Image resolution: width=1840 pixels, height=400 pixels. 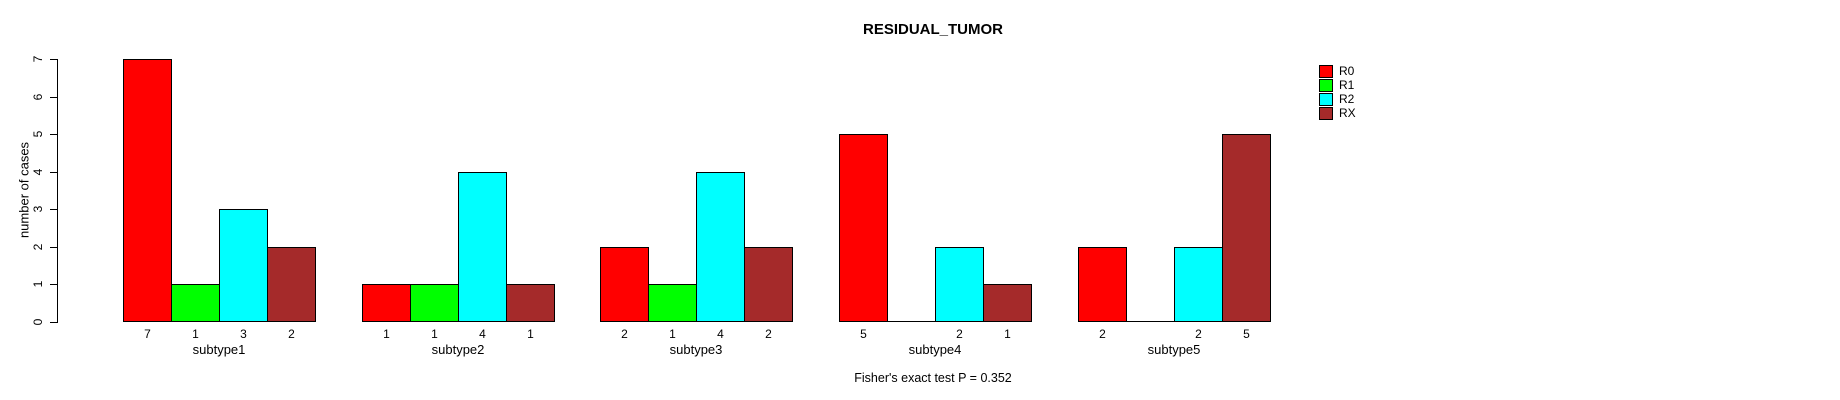 What do you see at coordinates (38, 247) in the screenshot?
I see `y-tick-label: 2` at bounding box center [38, 247].